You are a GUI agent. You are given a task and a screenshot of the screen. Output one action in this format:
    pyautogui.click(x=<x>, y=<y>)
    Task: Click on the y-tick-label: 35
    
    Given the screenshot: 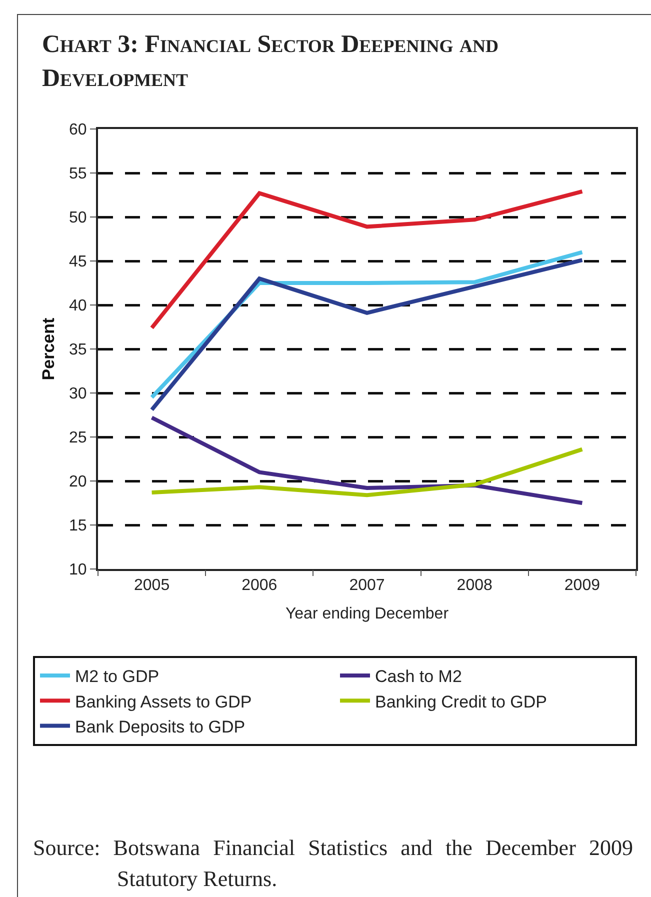 What is the action you would take?
    pyautogui.click(x=78, y=350)
    